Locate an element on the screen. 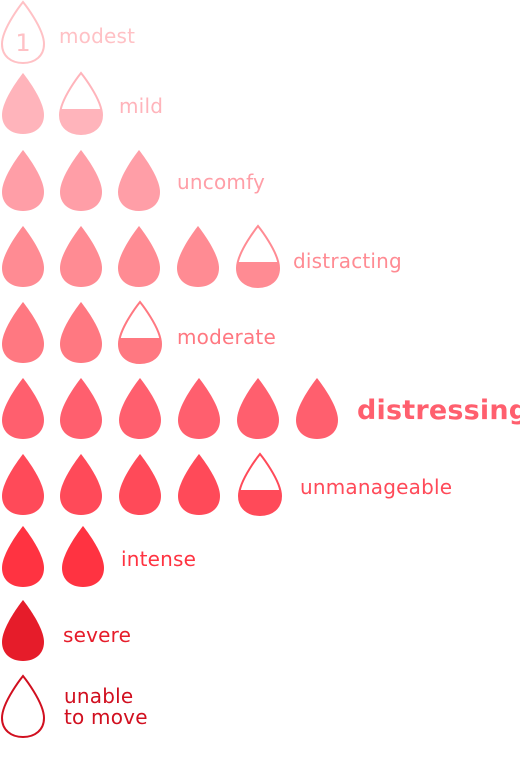  level-row-unmanageable: unmanageable is located at coordinates (260, 487).